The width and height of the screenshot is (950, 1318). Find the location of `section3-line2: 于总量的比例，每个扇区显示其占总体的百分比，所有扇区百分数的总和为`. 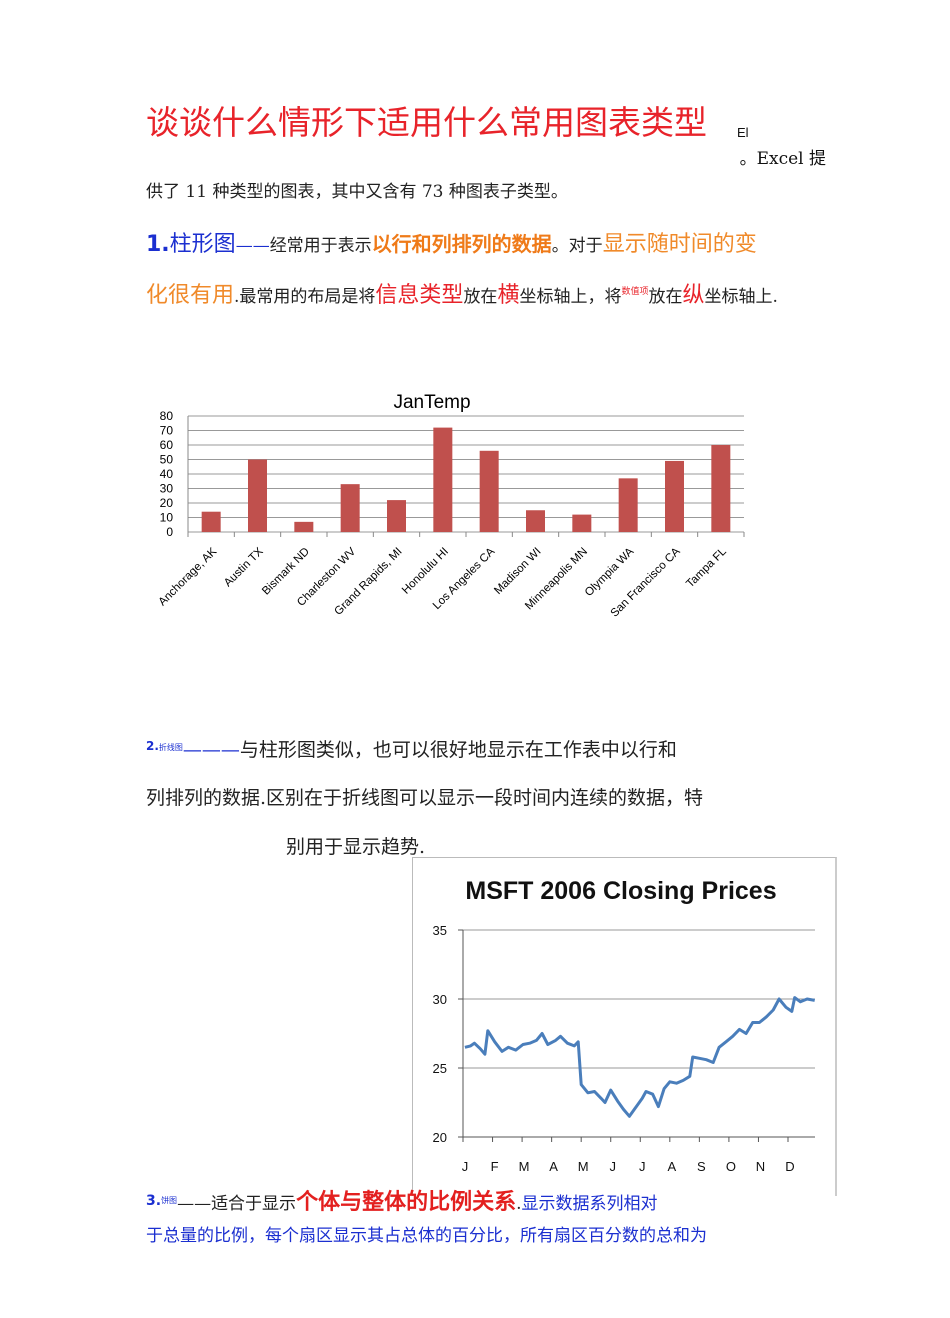

section3-line2: 于总量的比例，每个扇区显示其占总体的百分比，所有扇区百分数的总和为 is located at coordinates (426, 1236).